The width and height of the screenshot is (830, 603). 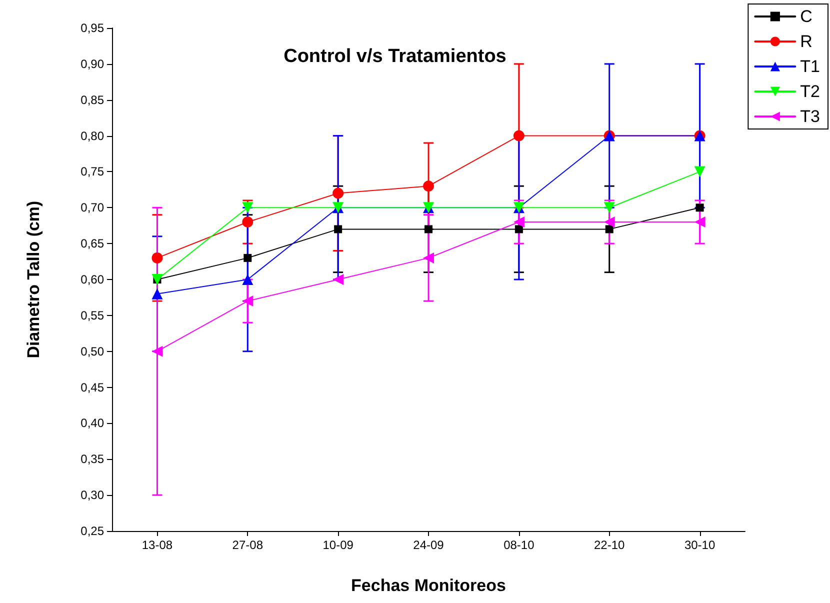 What do you see at coordinates (33, 279) in the screenshot?
I see `y-axis-title: Diametro Tallo (cm)` at bounding box center [33, 279].